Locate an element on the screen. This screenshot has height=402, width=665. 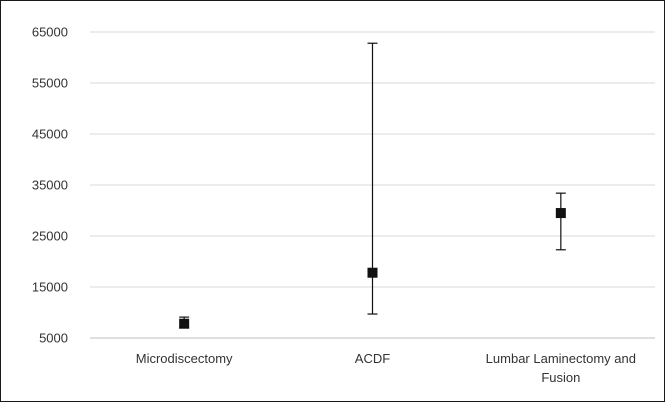
y-tick-label: 15000 is located at coordinates (50, 287).